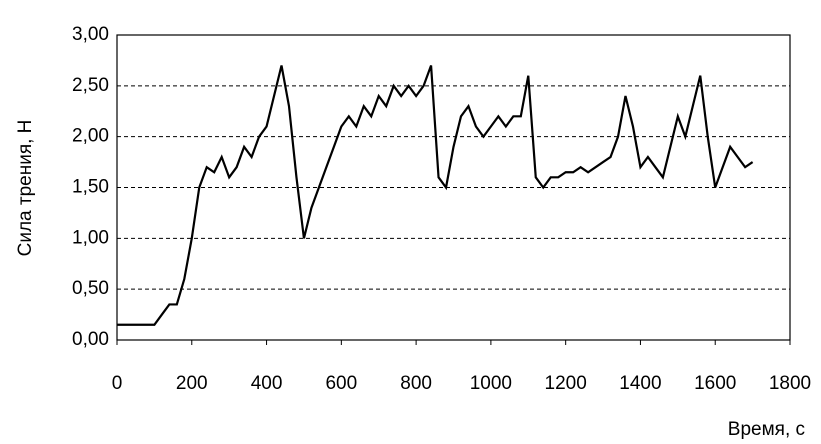 This screenshot has width=821, height=444. What do you see at coordinates (640, 383) in the screenshot?
I see `x-tick-label: 1400` at bounding box center [640, 383].